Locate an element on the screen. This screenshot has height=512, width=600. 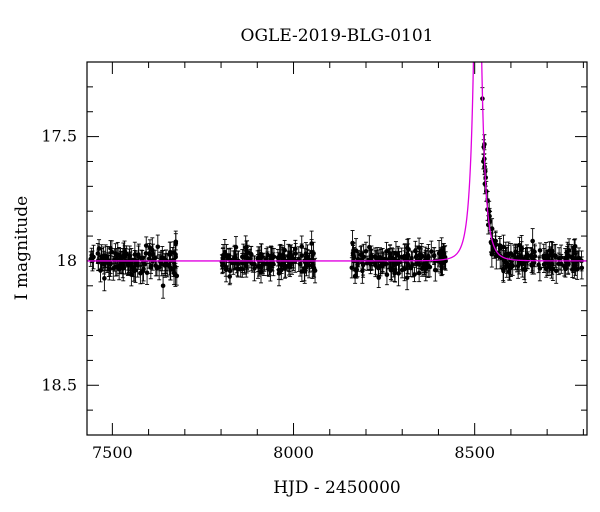
y-tick-label: 18 is located at coordinates (67, 260).